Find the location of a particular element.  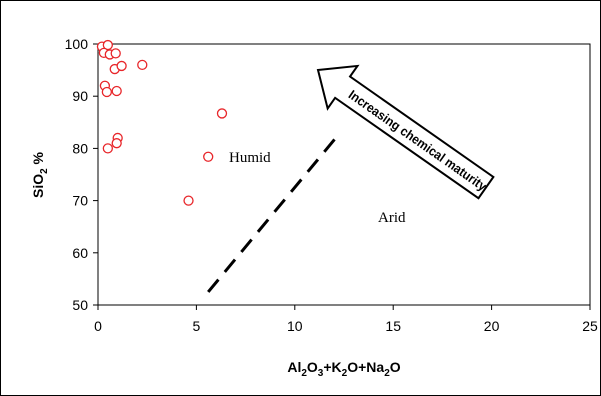

data-points is located at coordinates (162, 122).